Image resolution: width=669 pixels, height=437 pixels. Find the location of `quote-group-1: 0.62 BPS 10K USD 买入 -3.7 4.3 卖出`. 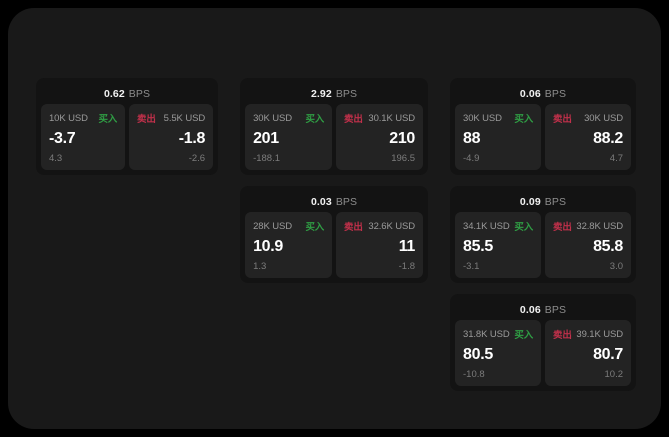

quote-group-1: 0.62 BPS 10K USD 买入 -3.7 4.3 卖出 is located at coordinates (127, 126).